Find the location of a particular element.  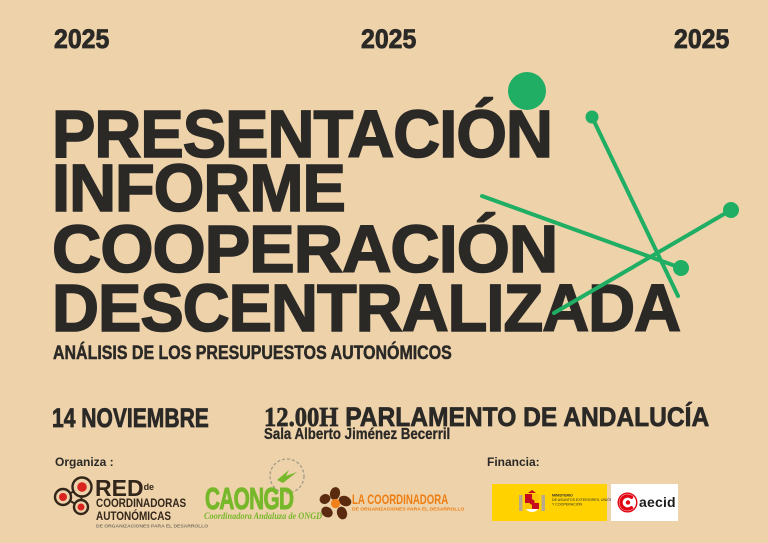

coordinadora-flower-icon is located at coordinates (335, 503).